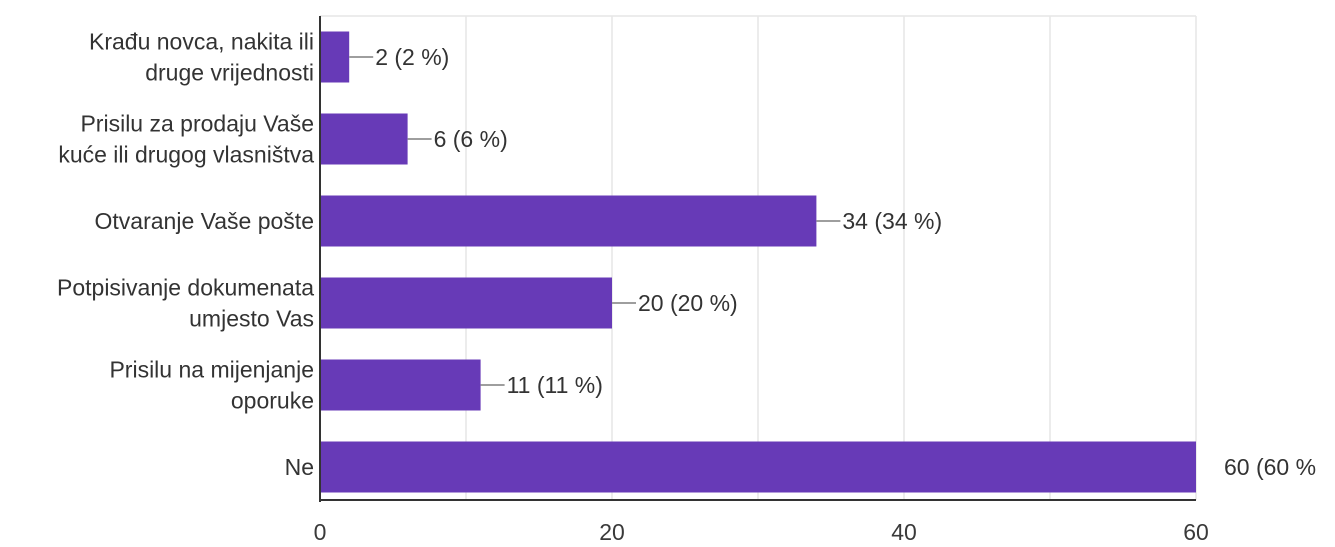 The width and height of the screenshot is (1335, 547). What do you see at coordinates (904, 532) in the screenshot?
I see `x-tick-label: 40` at bounding box center [904, 532].